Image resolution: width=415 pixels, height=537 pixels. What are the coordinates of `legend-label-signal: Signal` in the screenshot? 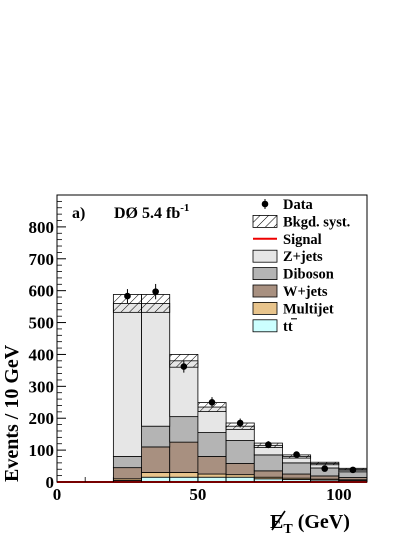 It's located at (302, 240).